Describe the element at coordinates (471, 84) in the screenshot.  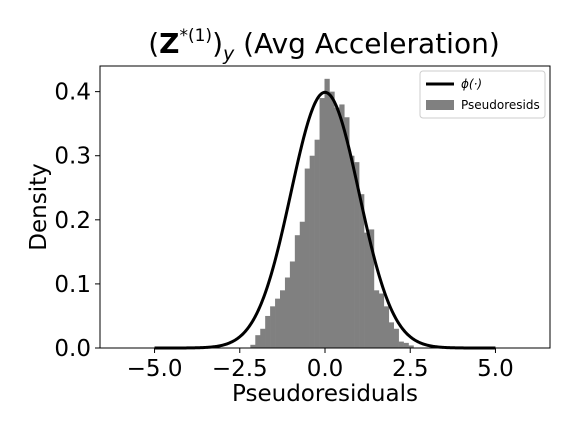
I see `legend-curve-label: ϕ(·)` at that location.